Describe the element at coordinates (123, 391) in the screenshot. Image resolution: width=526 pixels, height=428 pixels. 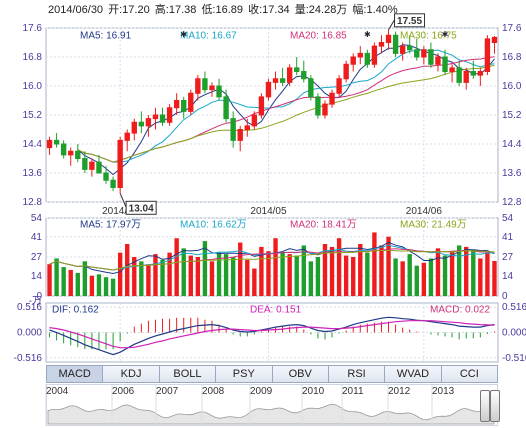
I see `year-label: 2006` at that location.